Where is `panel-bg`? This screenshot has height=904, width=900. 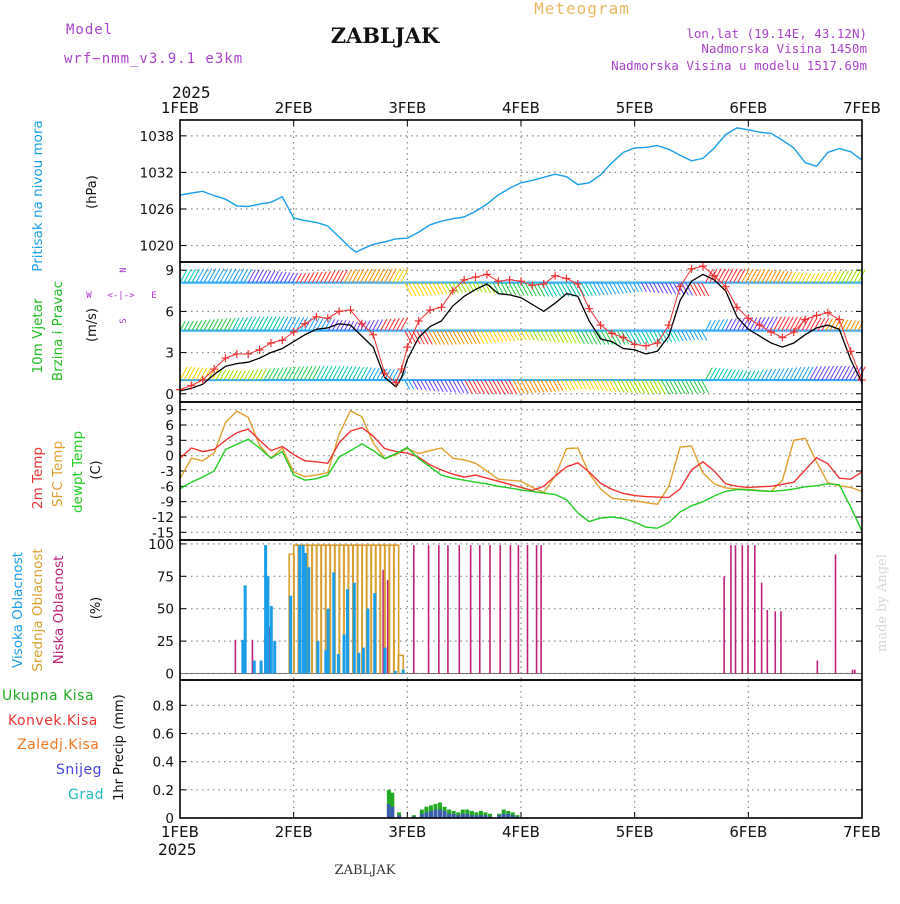 panel-bg is located at coordinates (521, 749).